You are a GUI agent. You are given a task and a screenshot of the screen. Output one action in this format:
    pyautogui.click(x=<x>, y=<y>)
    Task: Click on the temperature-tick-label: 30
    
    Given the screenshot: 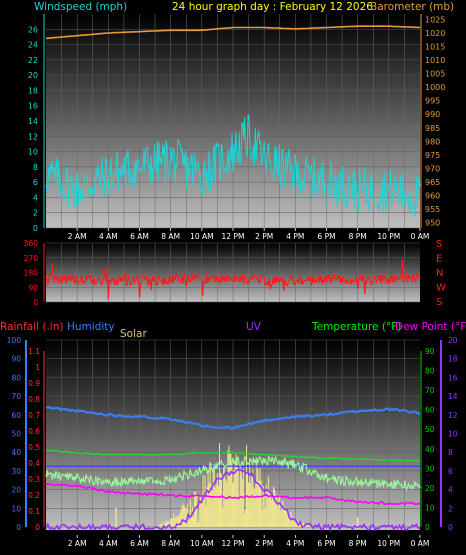 What is the action you would take?
    pyautogui.click(x=430, y=468)
    